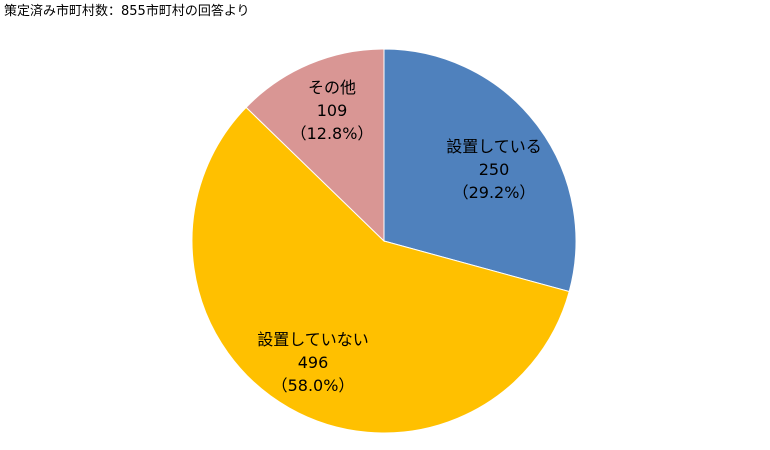  I want to click on slice-2-name-label: 設置していない, so click(313, 339).